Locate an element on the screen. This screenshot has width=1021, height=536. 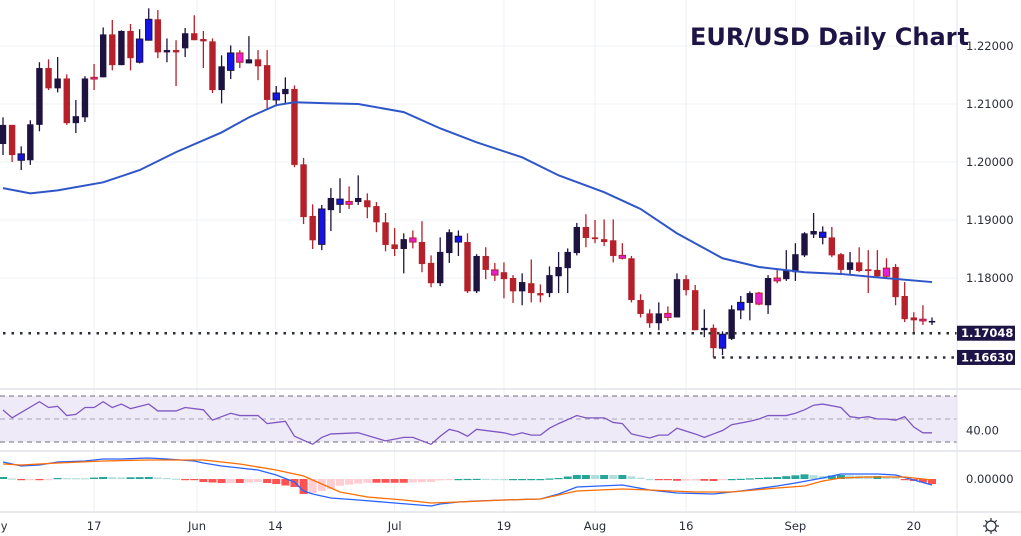
time-axis-label: May is located at coordinates (4, 526).